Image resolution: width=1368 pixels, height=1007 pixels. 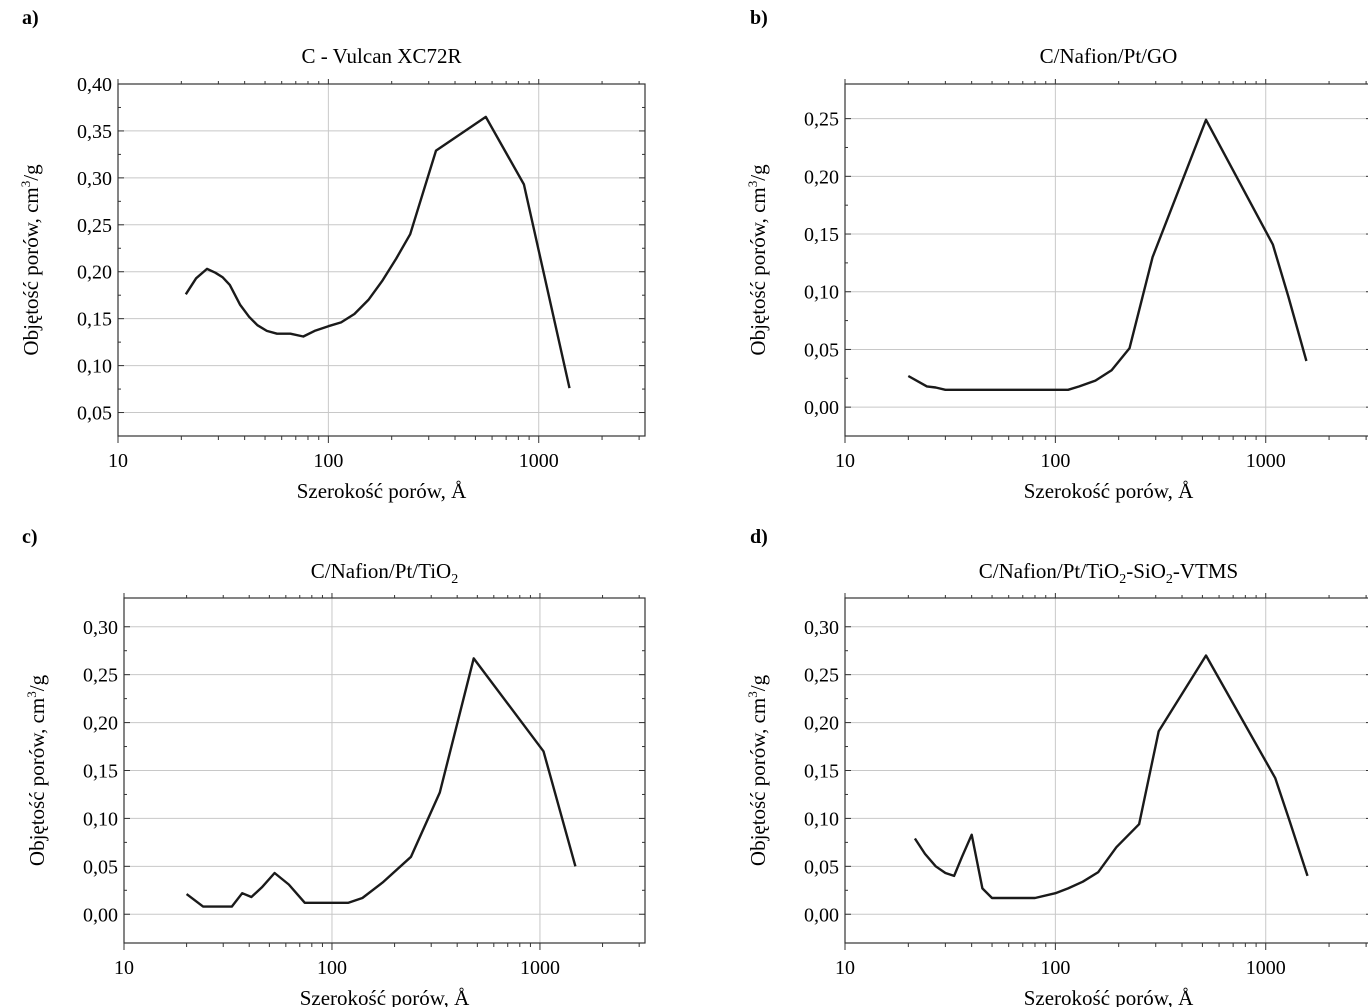 I want to click on chart-title: C/Nafion/Pt/GO, so click(x=1109, y=56).